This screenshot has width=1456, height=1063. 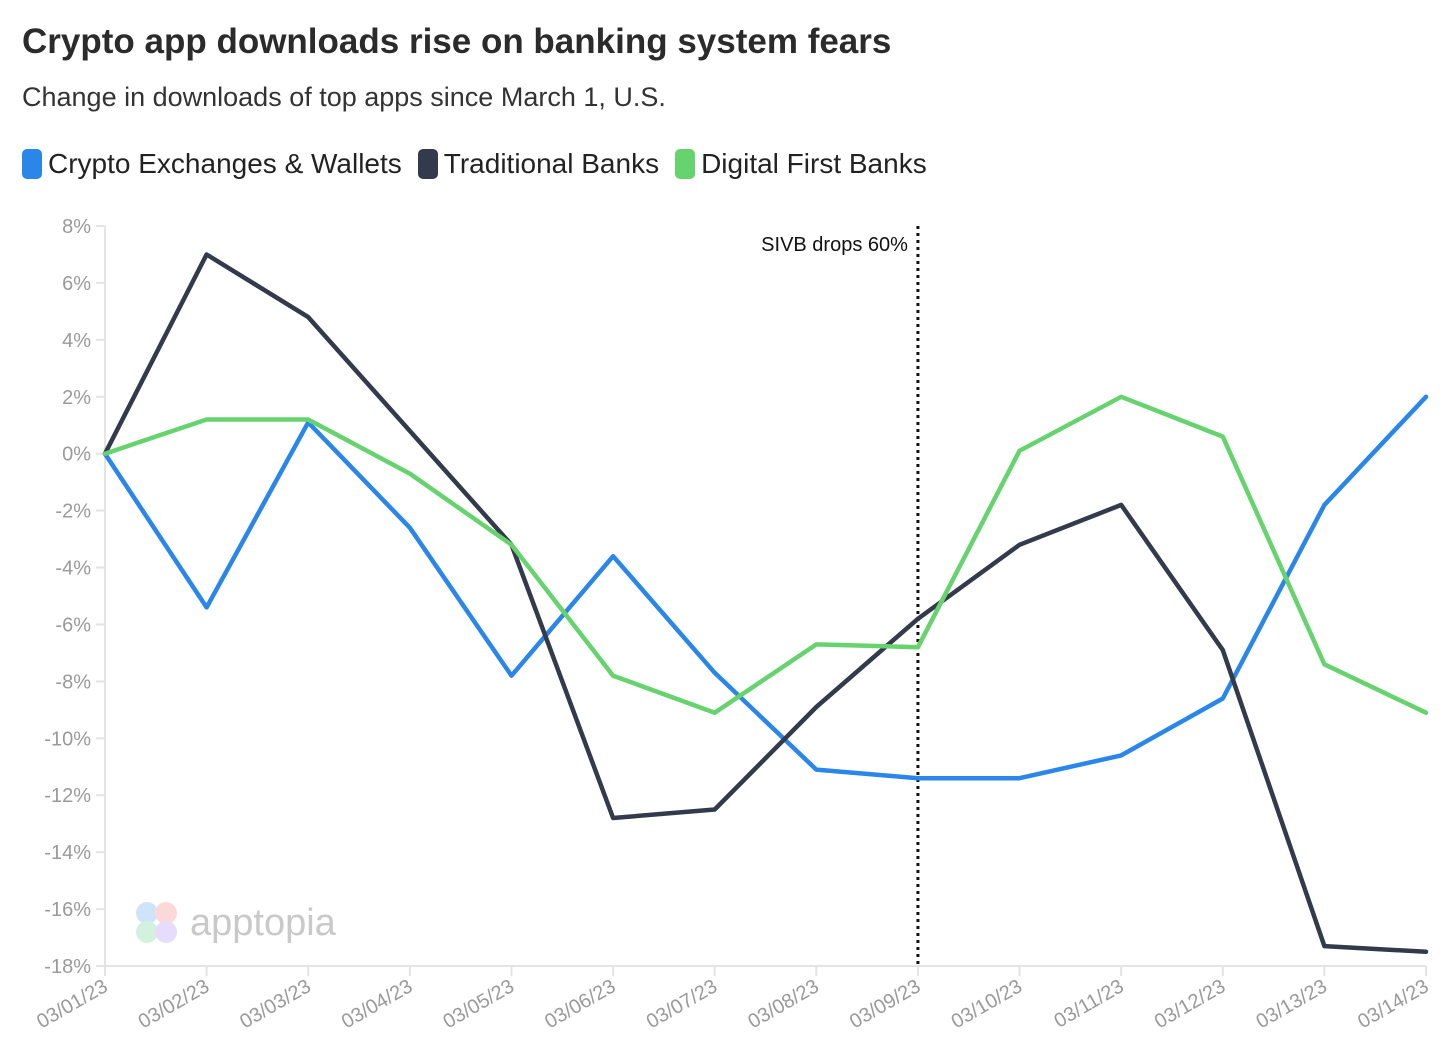 I want to click on legend-swatch-crypto, so click(x=32, y=164).